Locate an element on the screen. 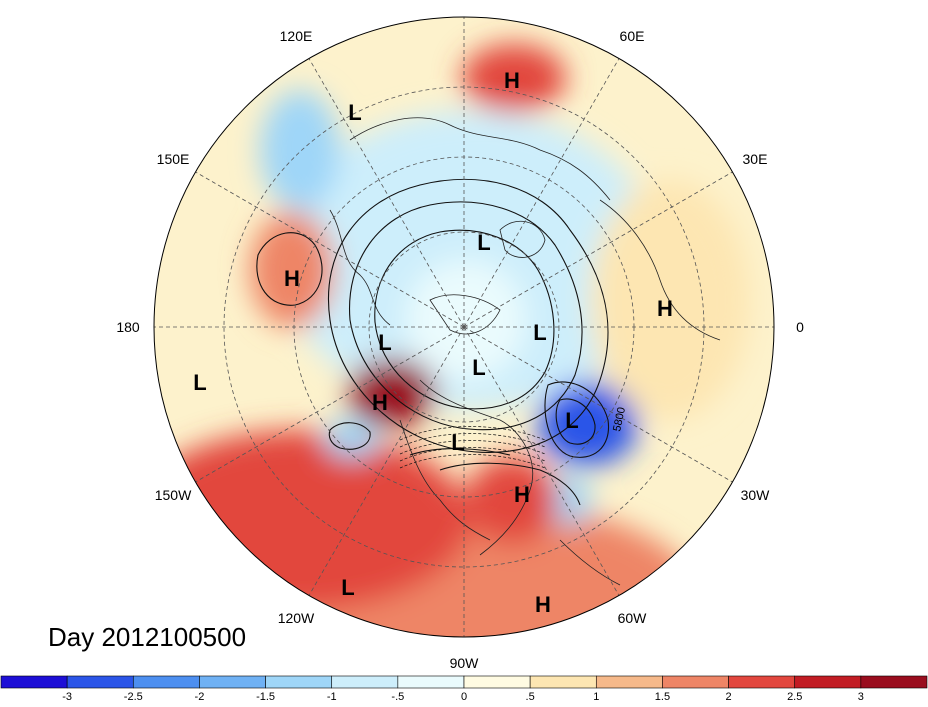 Image resolution: width=928 pixels, height=707 pixels. colorbar-tick-label: 0 is located at coordinates (464, 696).